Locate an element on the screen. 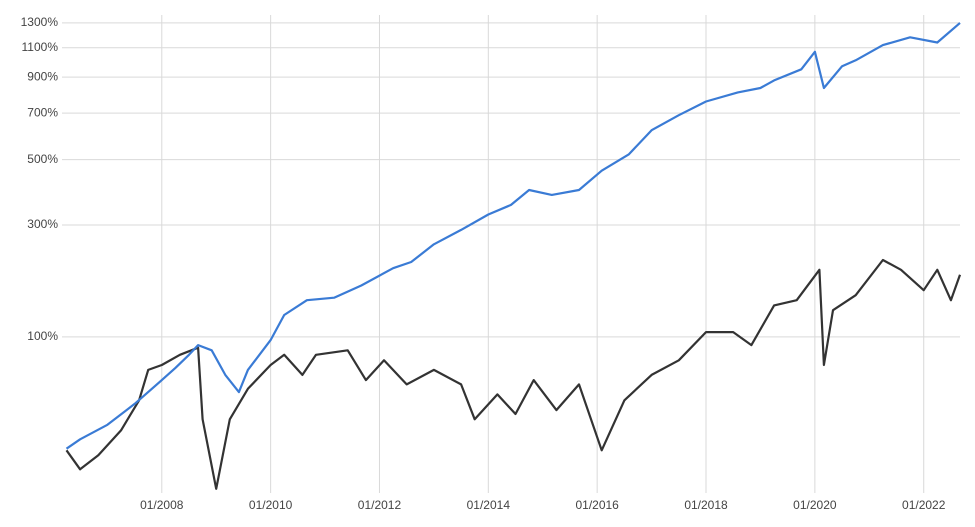 Image resolution: width=975 pixels, height=527 pixels. x-tick-label: 01/2010 is located at coordinates (271, 505).